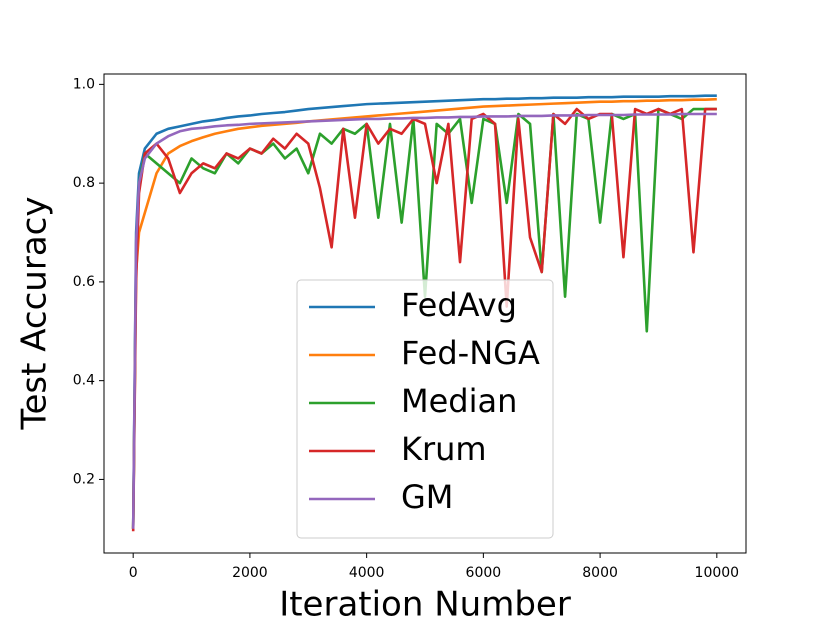 This screenshot has height=623, width=830. Describe the element at coordinates (484, 573) in the screenshot. I see `x-tick-label: 6000` at that location.